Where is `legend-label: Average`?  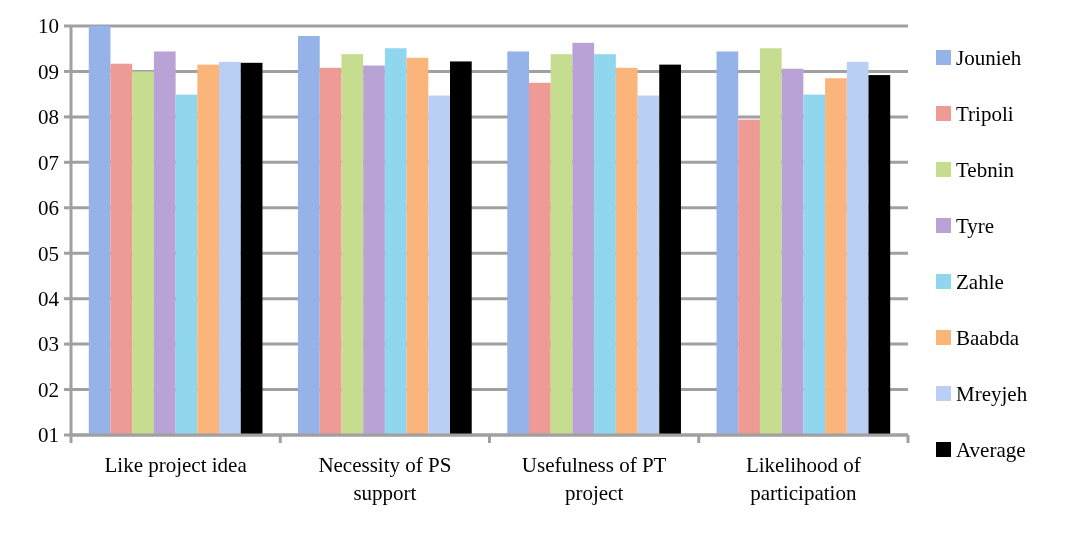
legend-label: Average is located at coordinates (991, 450).